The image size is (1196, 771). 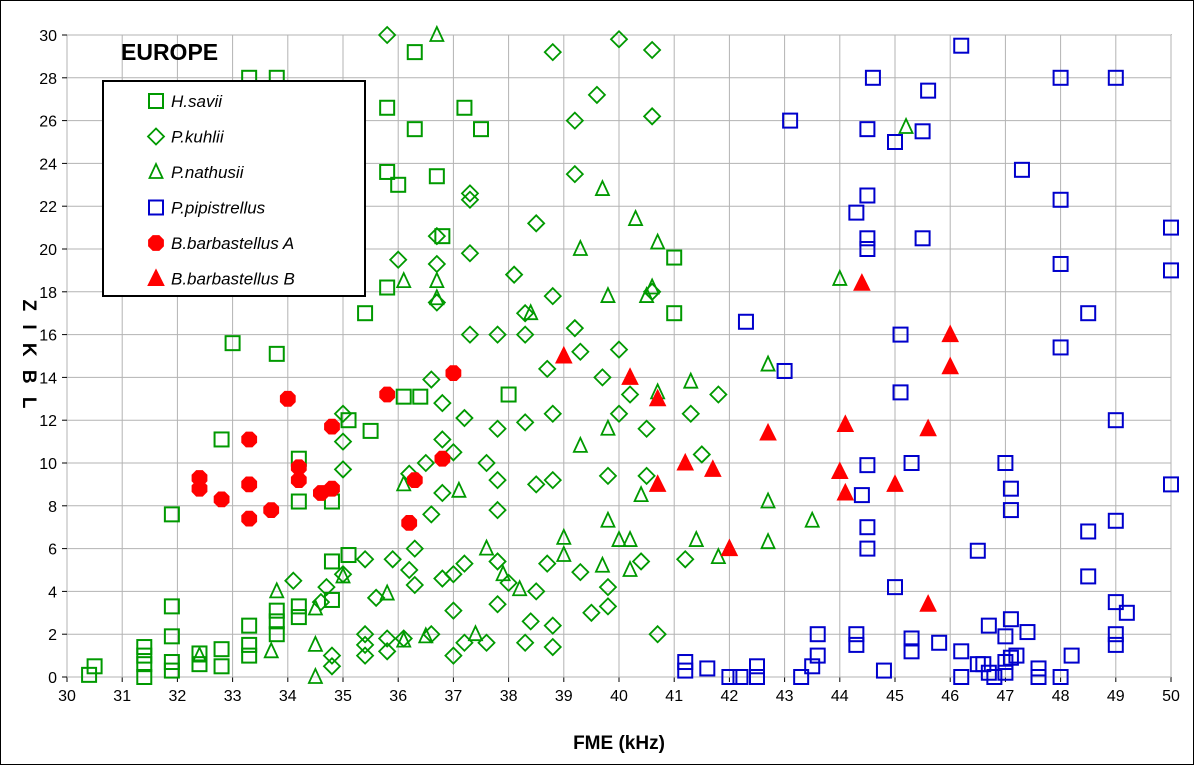 What do you see at coordinates (169, 52) in the screenshot?
I see `chart-title: EUROPE` at bounding box center [169, 52].